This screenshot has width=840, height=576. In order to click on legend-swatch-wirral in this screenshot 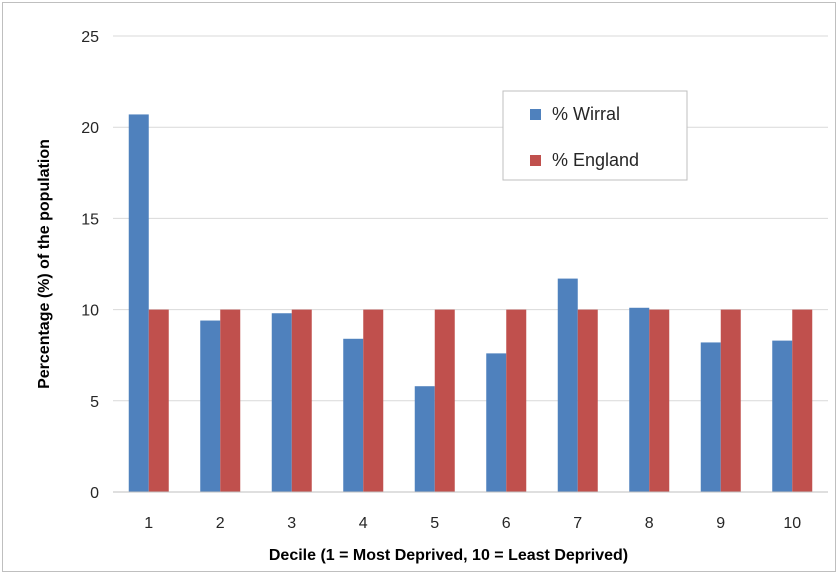, I will do `click(535, 114)`.